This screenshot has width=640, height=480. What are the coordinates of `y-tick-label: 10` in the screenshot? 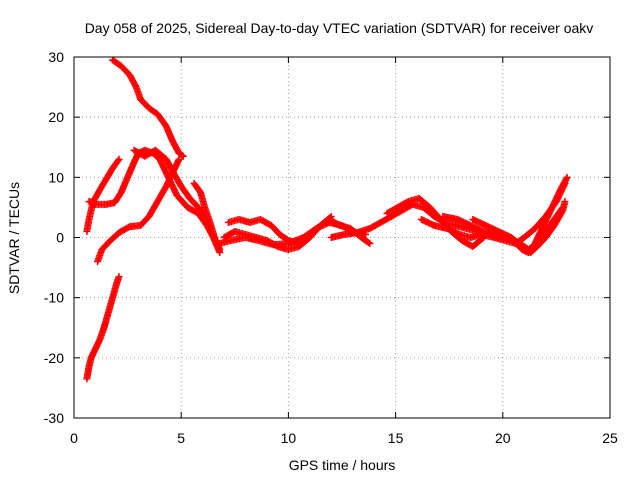 It's located at (56, 177).